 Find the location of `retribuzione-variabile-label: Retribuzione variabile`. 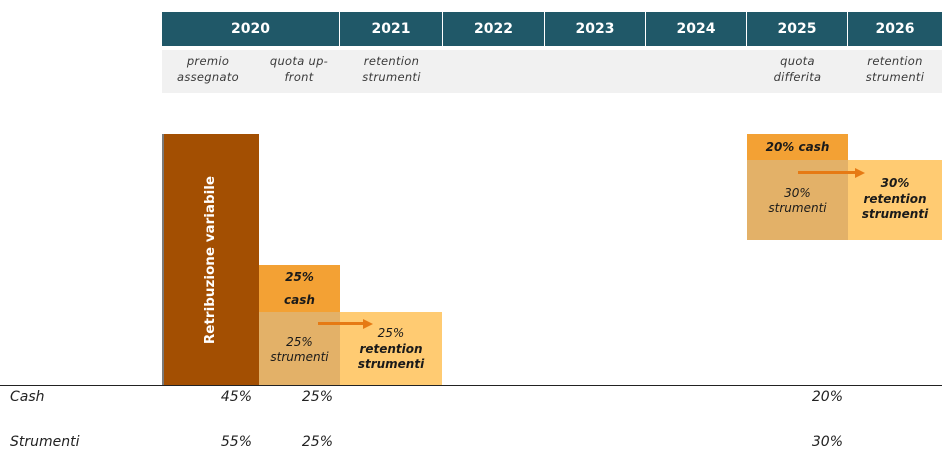

retribuzione-variabile-label: Retribuzione variabile is located at coordinates (210, 260).